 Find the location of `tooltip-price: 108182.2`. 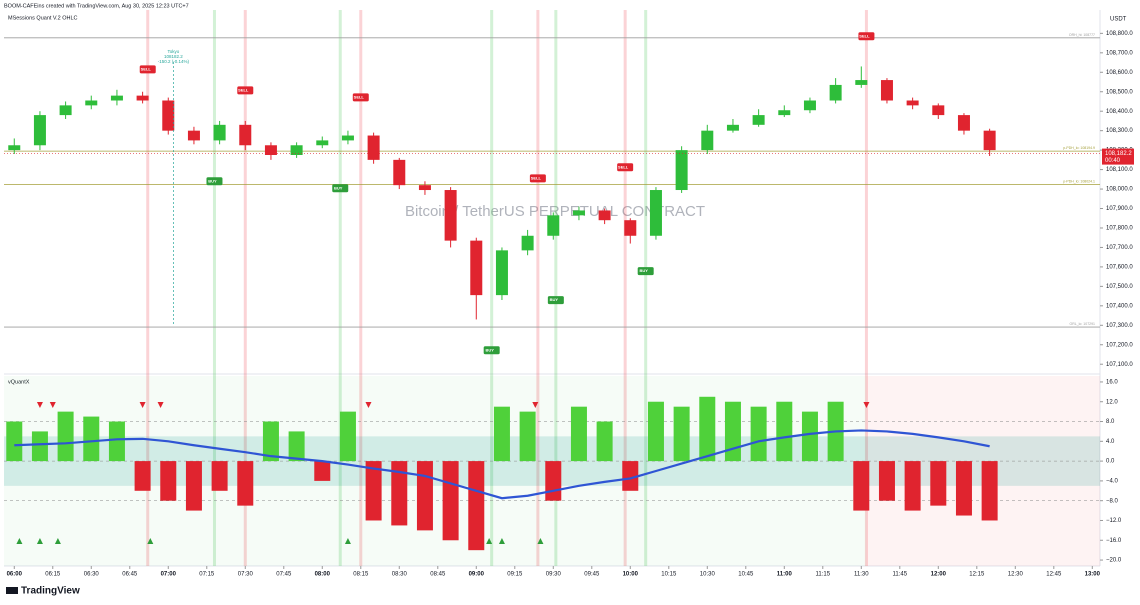

tooltip-price: 108182.2 is located at coordinates (173, 56).